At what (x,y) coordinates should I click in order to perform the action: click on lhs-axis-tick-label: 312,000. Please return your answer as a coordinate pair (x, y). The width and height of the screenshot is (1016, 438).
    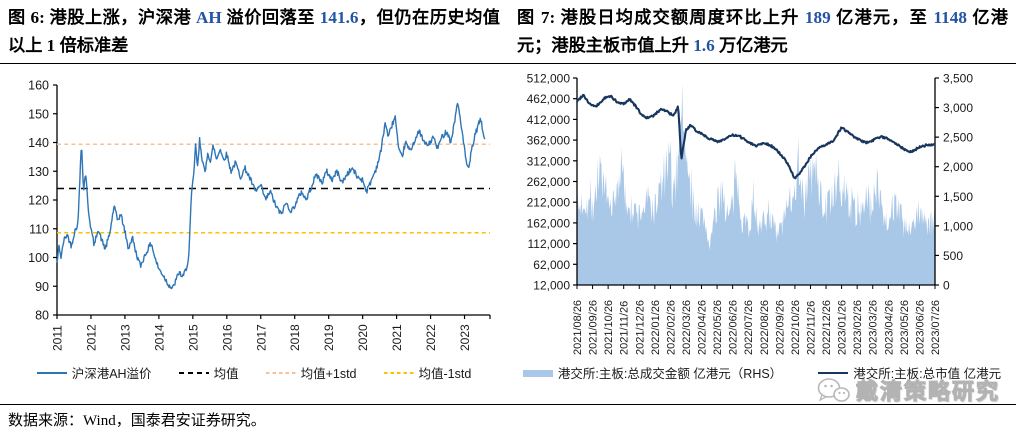
    Looking at the image, I should click on (549, 161).